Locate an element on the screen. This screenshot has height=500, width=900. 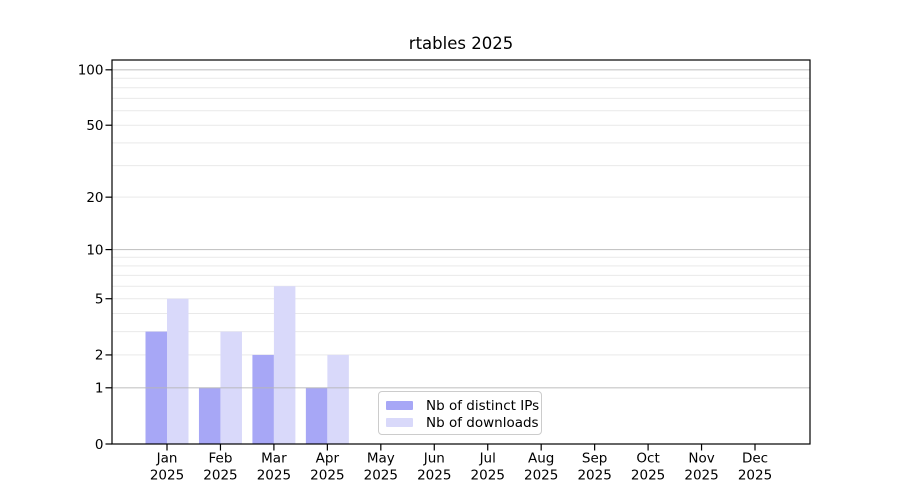
chart-legend: Nb of distinct IPs Nb of downloads is located at coordinates (460, 413).